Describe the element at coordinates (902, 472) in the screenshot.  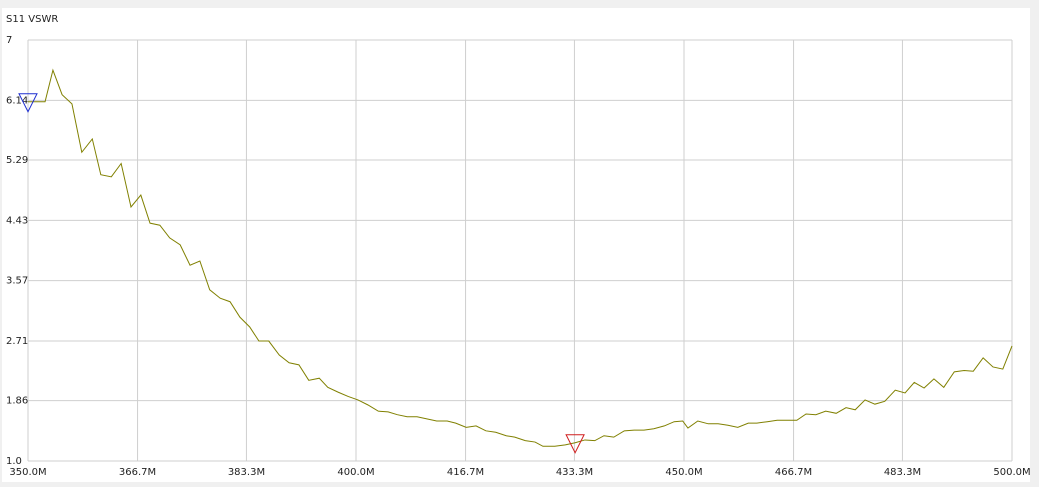
I see `x-tick-label: 483.3M` at that location.